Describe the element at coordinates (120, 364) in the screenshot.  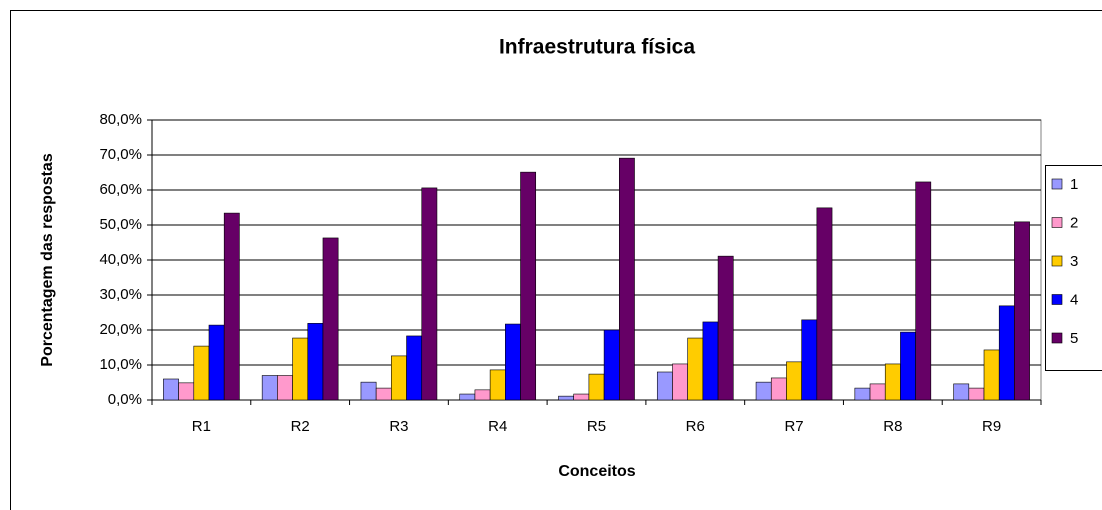
I see `y-tick-label: 10,0%` at that location.